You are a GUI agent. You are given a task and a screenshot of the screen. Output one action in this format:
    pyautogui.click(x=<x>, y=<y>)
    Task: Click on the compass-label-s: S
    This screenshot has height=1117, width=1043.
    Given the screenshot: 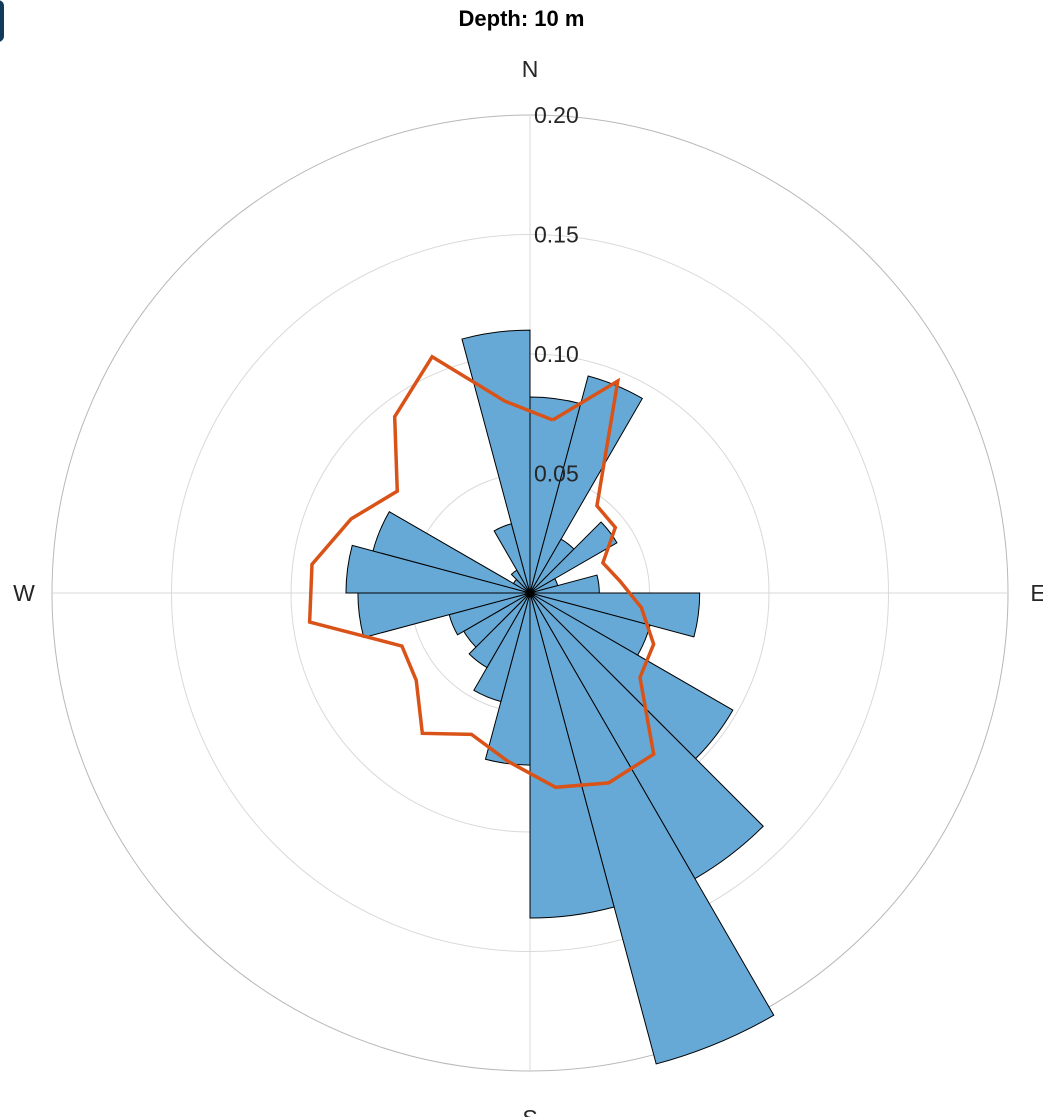 What is the action you would take?
    pyautogui.click(x=529, y=1111)
    